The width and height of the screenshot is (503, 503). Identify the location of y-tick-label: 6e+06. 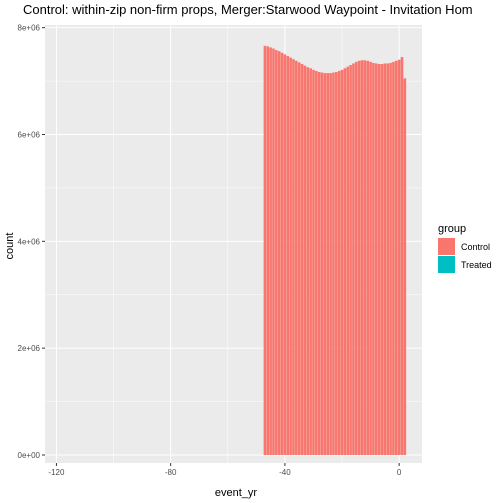
(29, 135).